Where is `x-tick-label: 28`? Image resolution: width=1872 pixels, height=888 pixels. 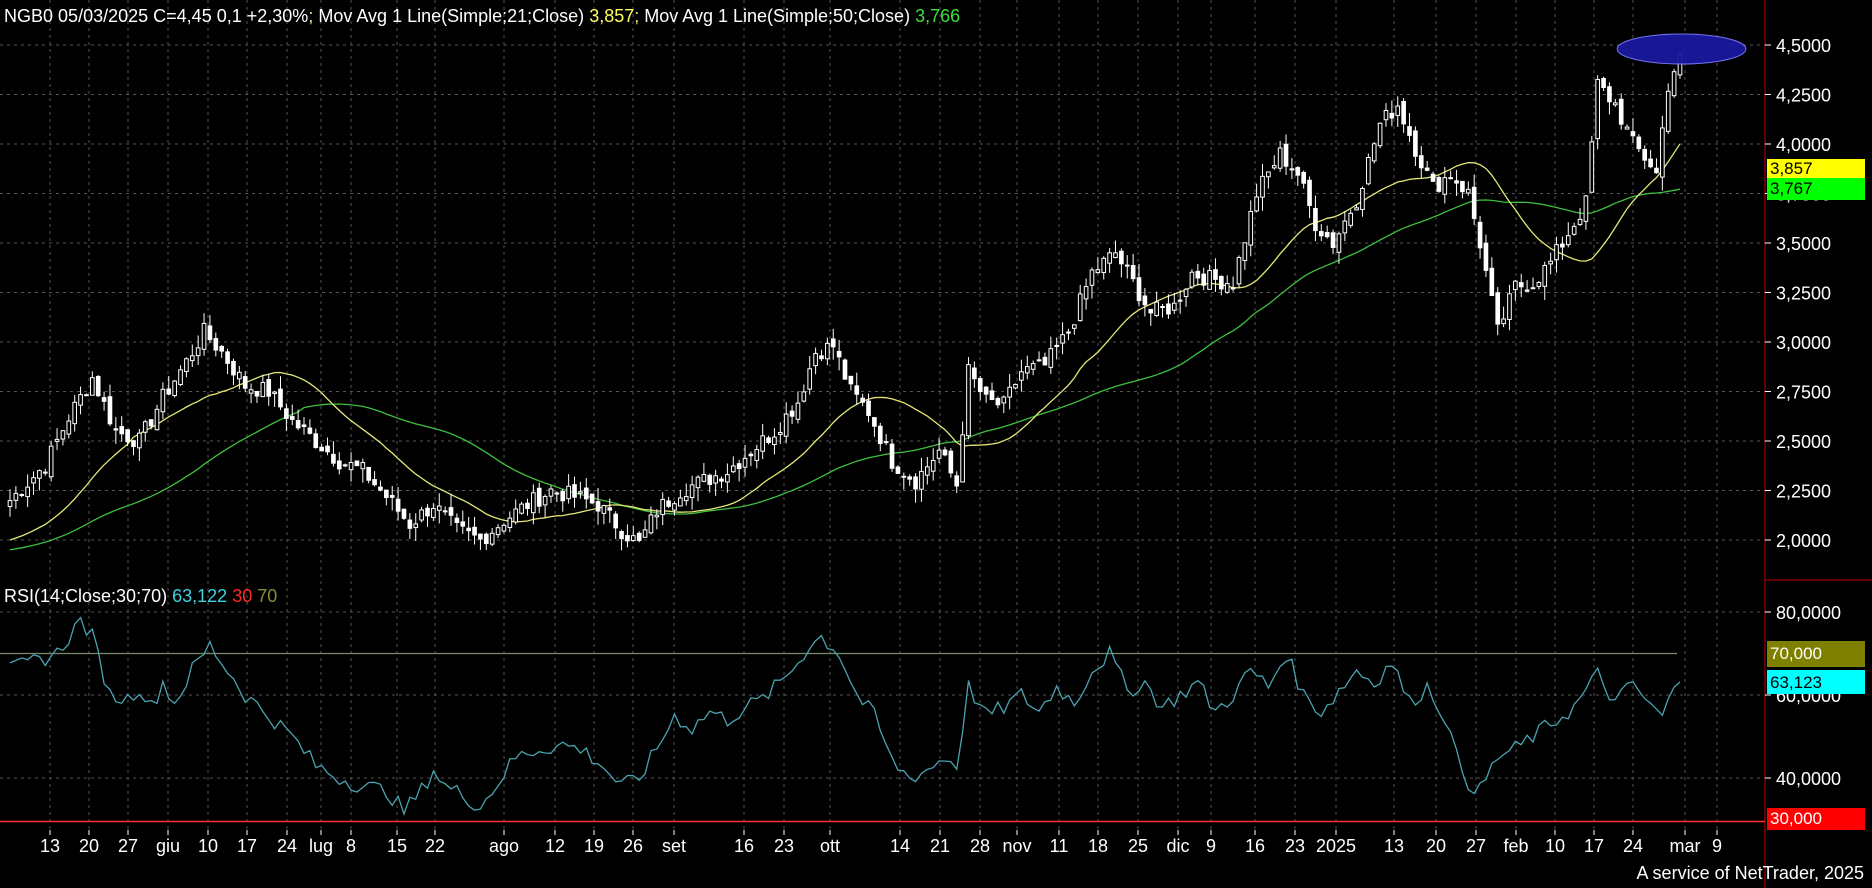
x-tick-label: 28 is located at coordinates (980, 846).